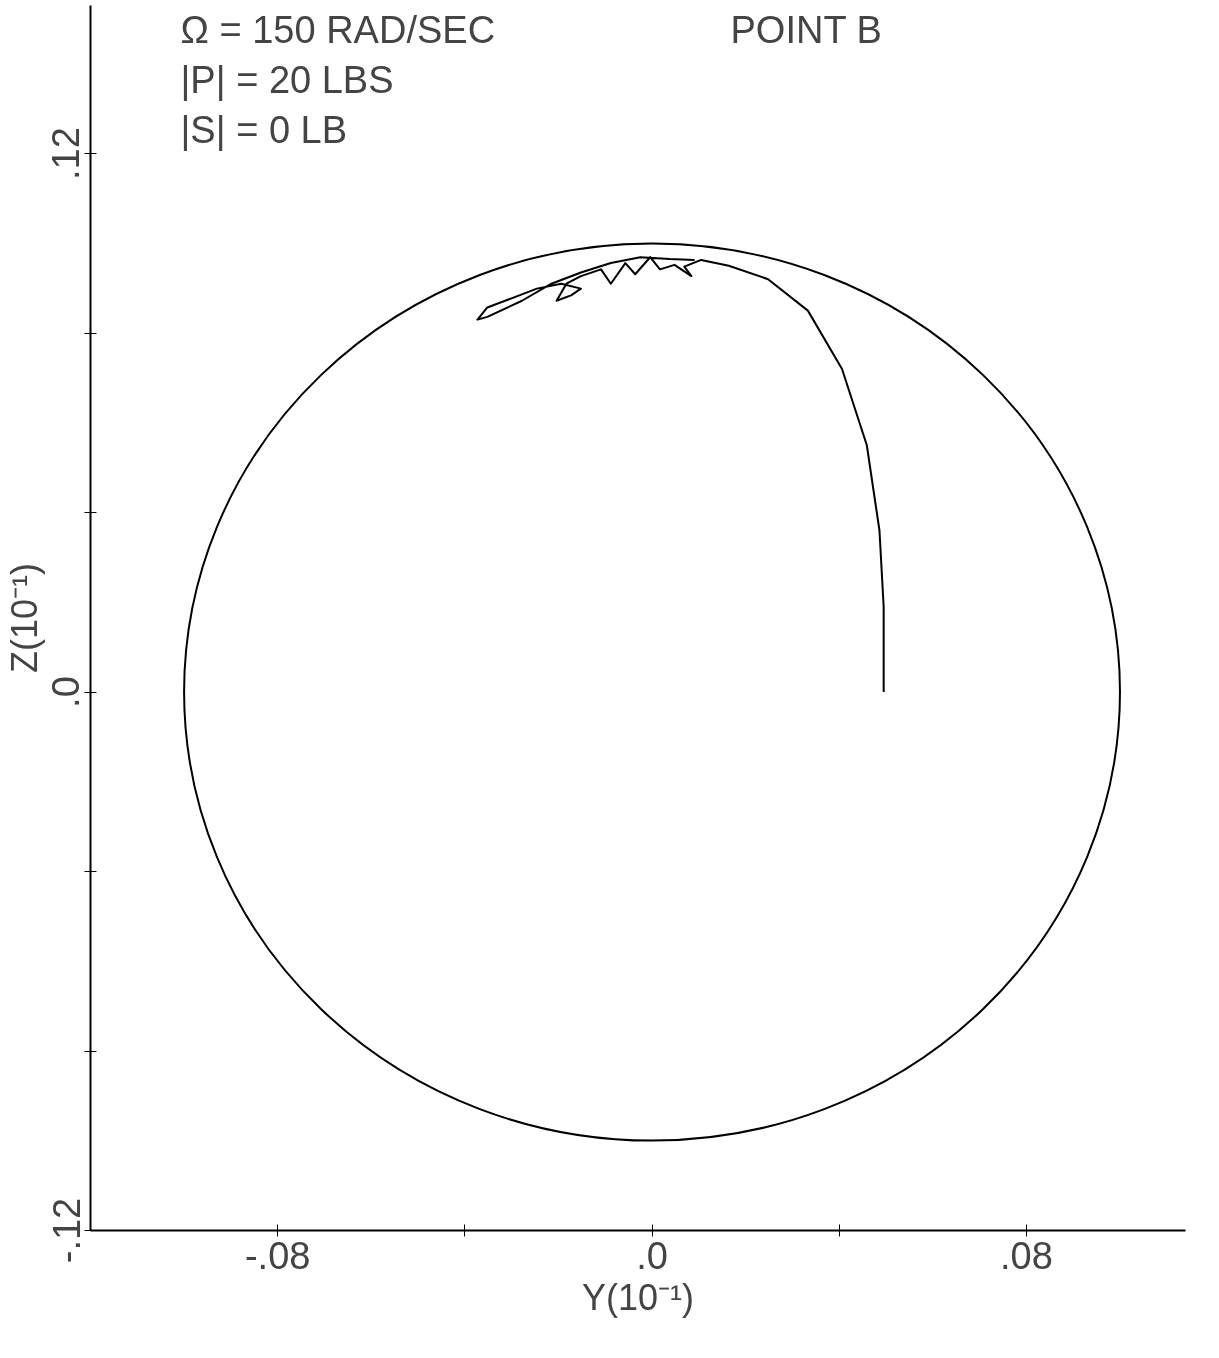 The height and width of the screenshot is (1358, 1219). Describe the element at coordinates (338, 29) in the screenshot. I see `annotation: Ω = 150 RAD/SEC` at that location.